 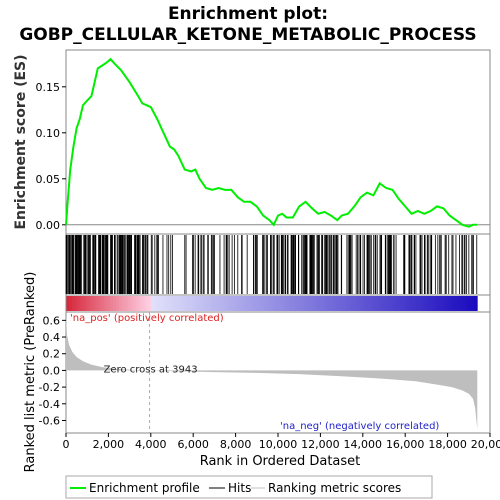 I want to click on rank-tick-label: -0.2, so click(x=49, y=387).